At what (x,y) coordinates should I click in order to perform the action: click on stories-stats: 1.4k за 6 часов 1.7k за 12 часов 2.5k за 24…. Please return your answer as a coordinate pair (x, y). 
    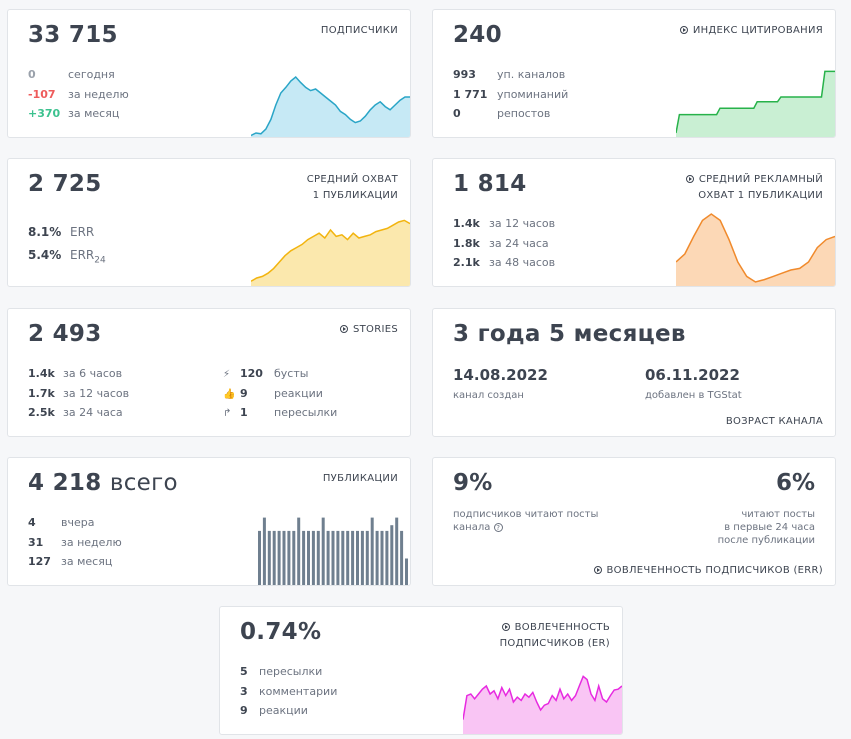
    Looking at the image, I should click on (78, 393).